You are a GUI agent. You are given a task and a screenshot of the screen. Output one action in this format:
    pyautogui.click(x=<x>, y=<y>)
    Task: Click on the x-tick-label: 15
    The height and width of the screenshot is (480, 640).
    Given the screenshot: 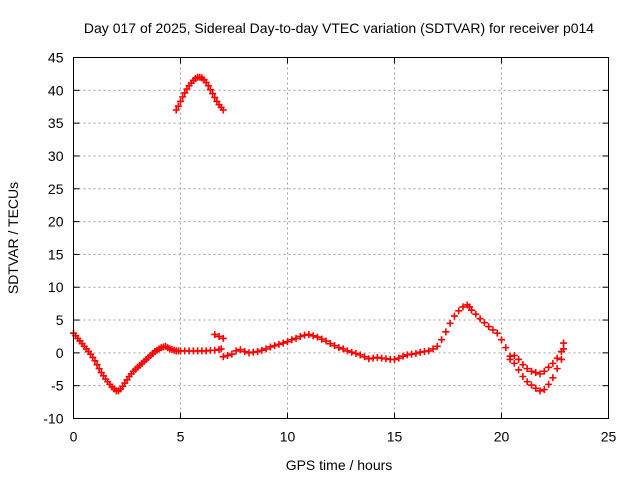 What is the action you would take?
    pyautogui.click(x=395, y=437)
    